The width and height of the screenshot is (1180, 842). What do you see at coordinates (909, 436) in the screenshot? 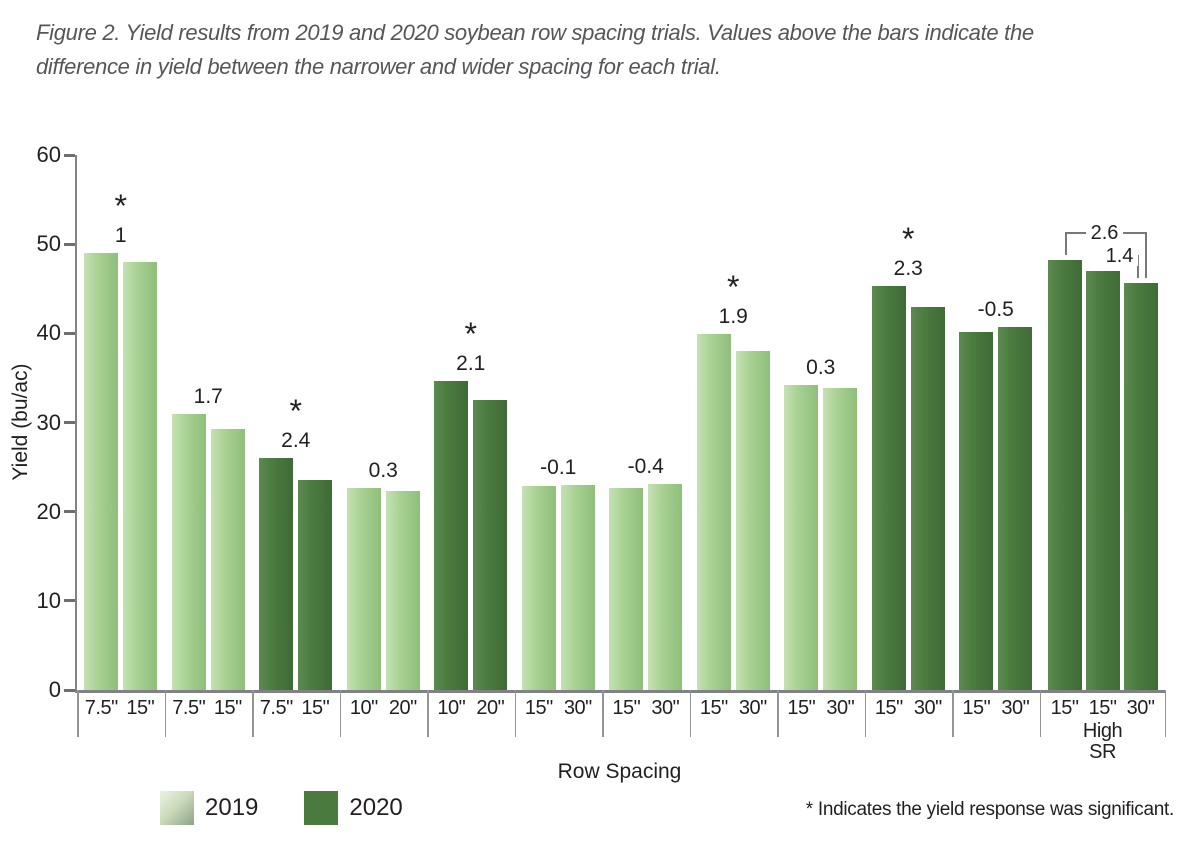
I see `bar-group: 15" 30" 2.3 *` at bounding box center [909, 436].